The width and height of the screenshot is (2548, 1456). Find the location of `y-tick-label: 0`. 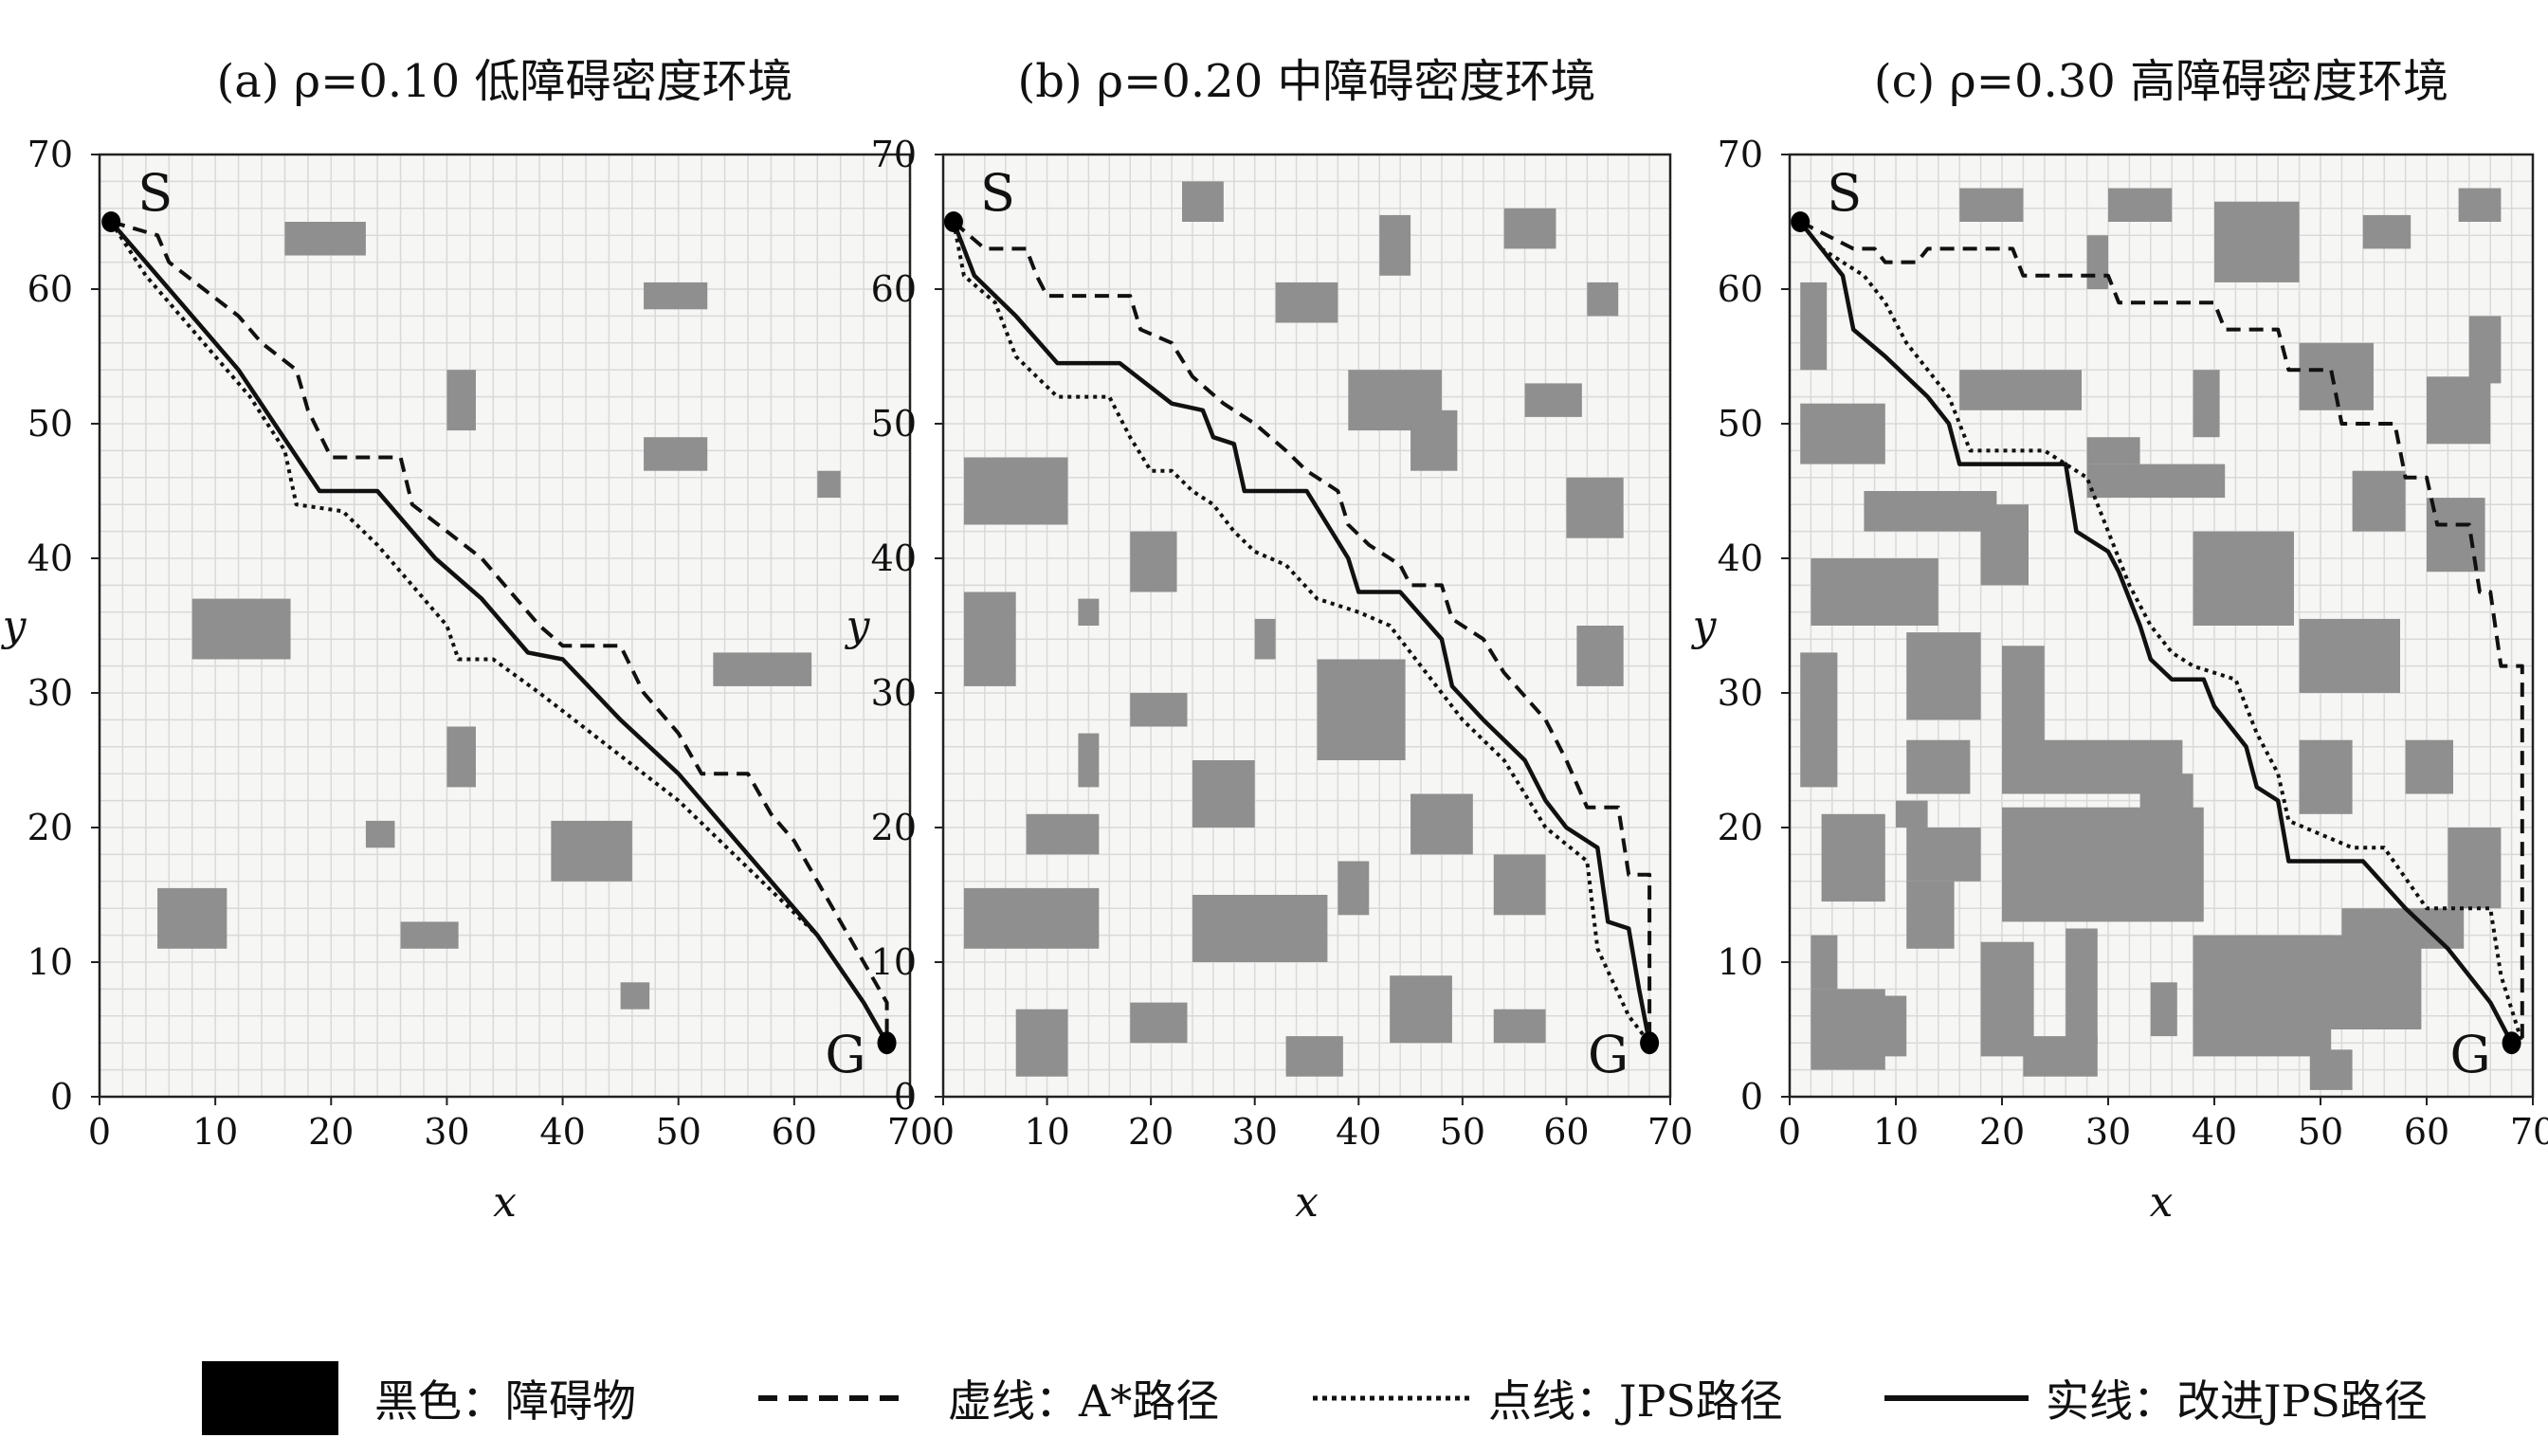

y-tick-label: 0 is located at coordinates (905, 1097).